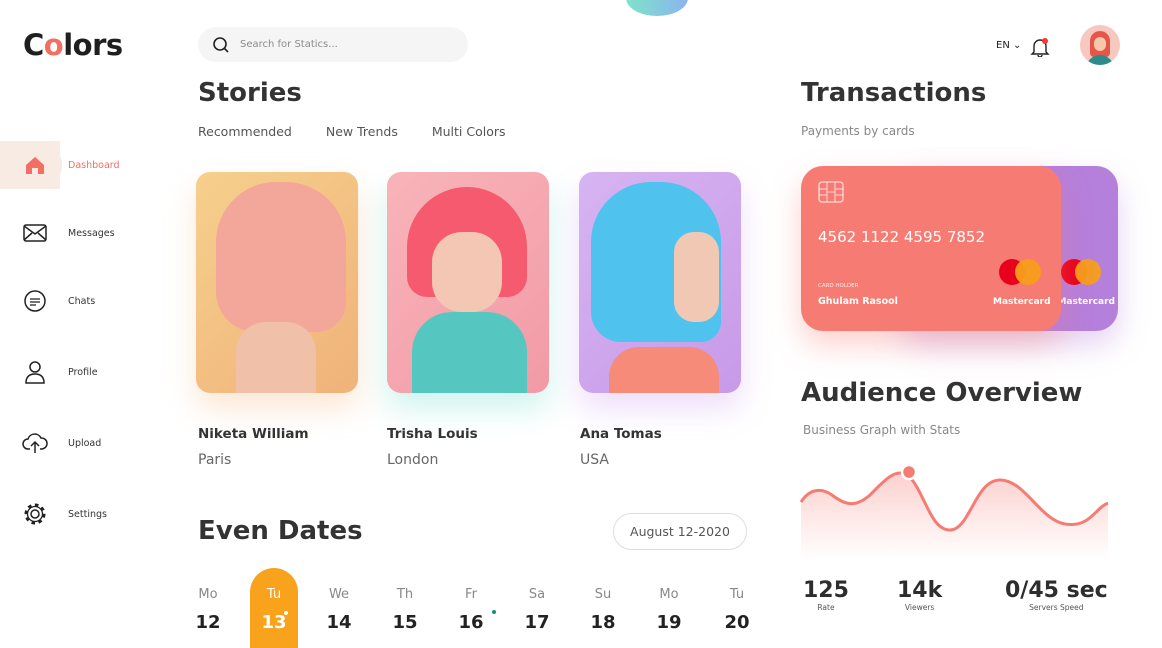 Image resolution: width=1162 pixels, height=648 pixels. Describe the element at coordinates (35, 233) in the screenshot. I see `mail-icon` at that location.